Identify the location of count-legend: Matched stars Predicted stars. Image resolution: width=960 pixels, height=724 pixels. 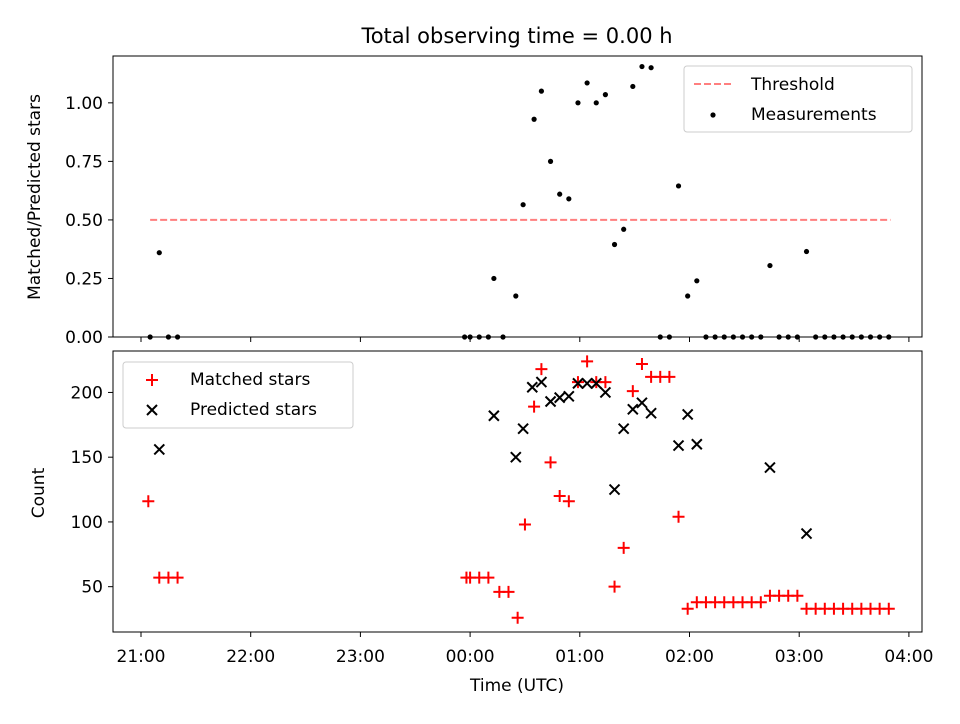
(238, 395).